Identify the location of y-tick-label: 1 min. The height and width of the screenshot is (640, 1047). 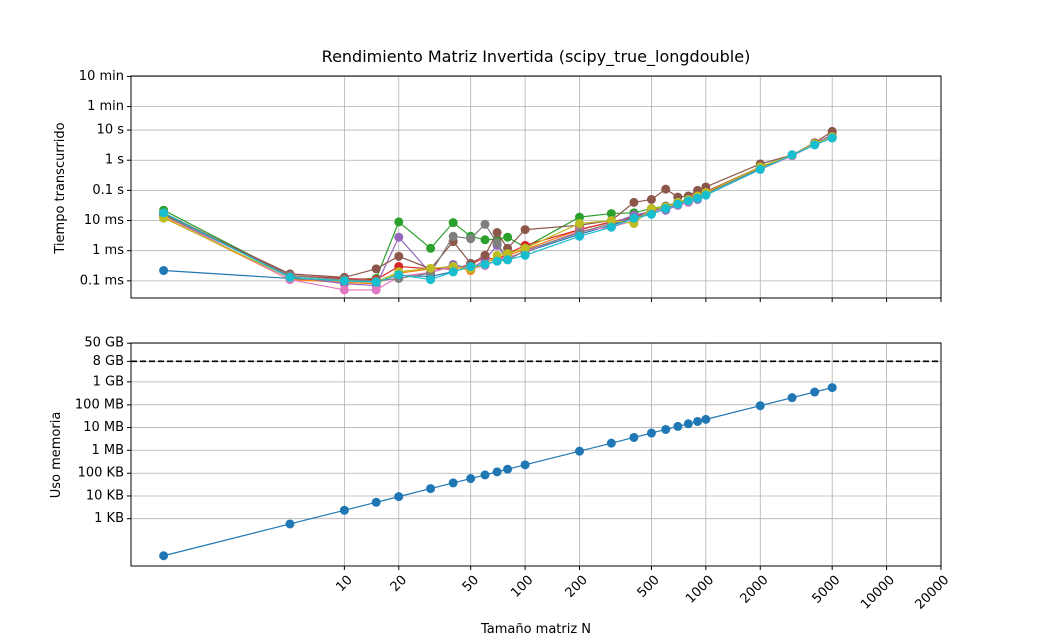
(105, 106).